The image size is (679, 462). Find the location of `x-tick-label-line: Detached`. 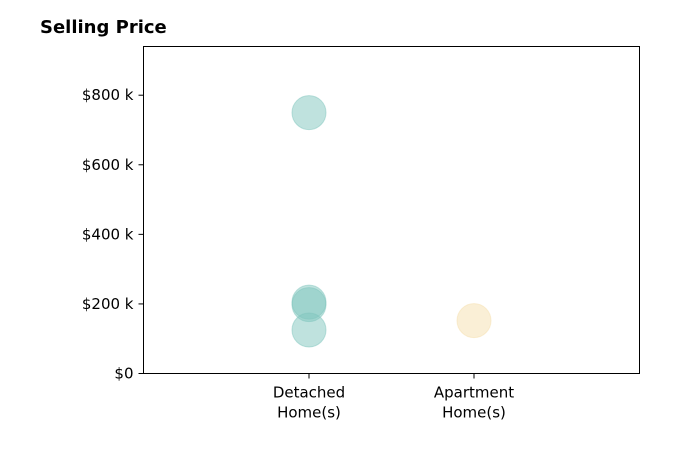

x-tick-label-line: Detached is located at coordinates (309, 393).